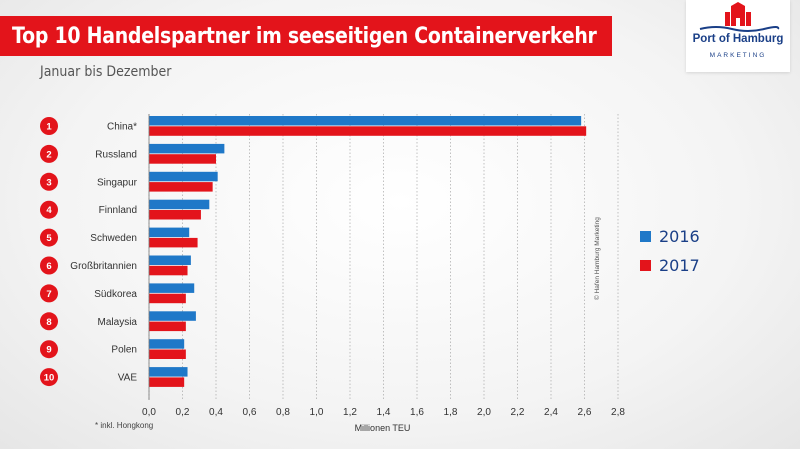 The width and height of the screenshot is (800, 449). Describe the element at coordinates (645, 265) in the screenshot. I see `legend-swatch-2017` at that location.